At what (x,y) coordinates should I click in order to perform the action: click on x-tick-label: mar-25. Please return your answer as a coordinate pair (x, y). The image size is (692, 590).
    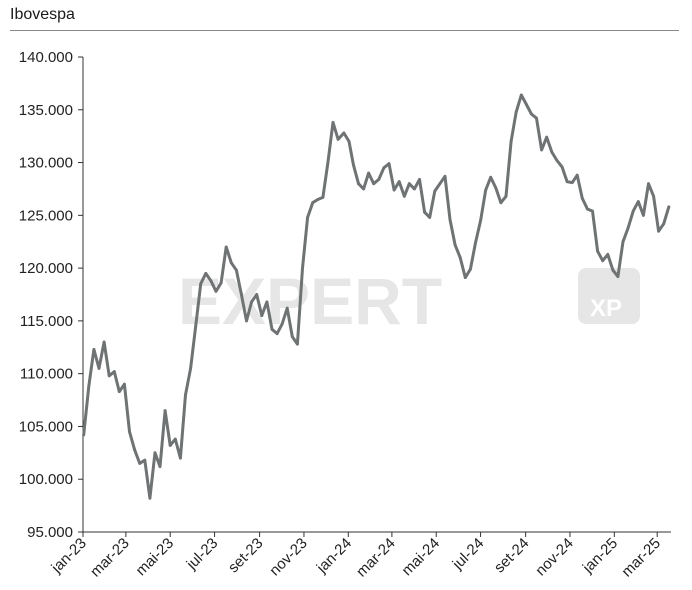
    Looking at the image, I should click on (641, 558).